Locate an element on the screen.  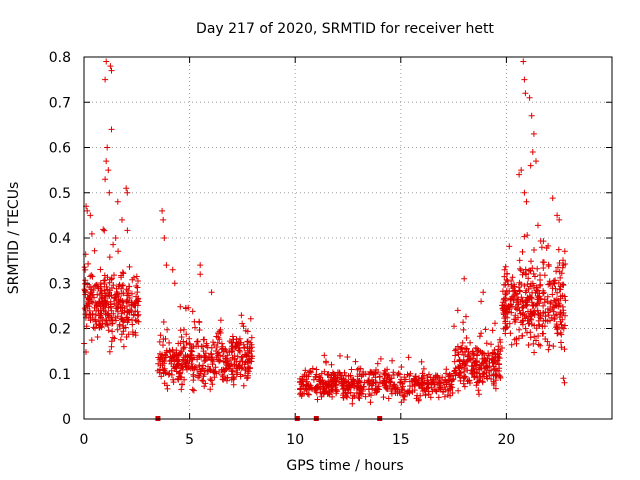
x-axis-label: GPS time / hours is located at coordinates (344, 466).